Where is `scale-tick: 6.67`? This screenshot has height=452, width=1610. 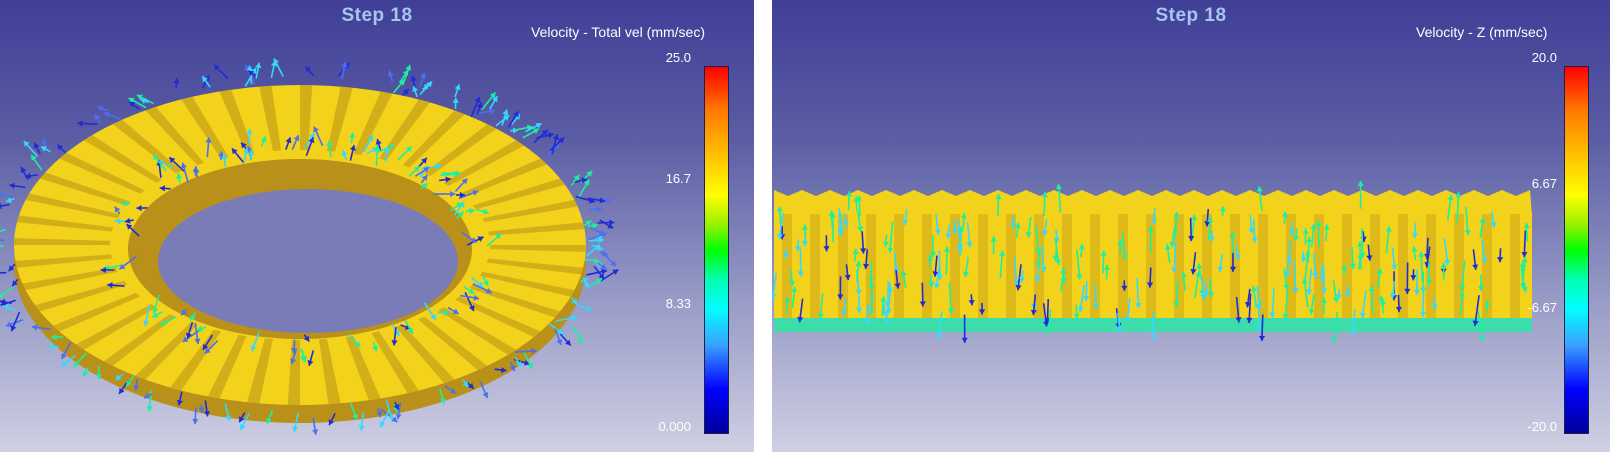
scale-tick: 6.67 is located at coordinates (1544, 183).